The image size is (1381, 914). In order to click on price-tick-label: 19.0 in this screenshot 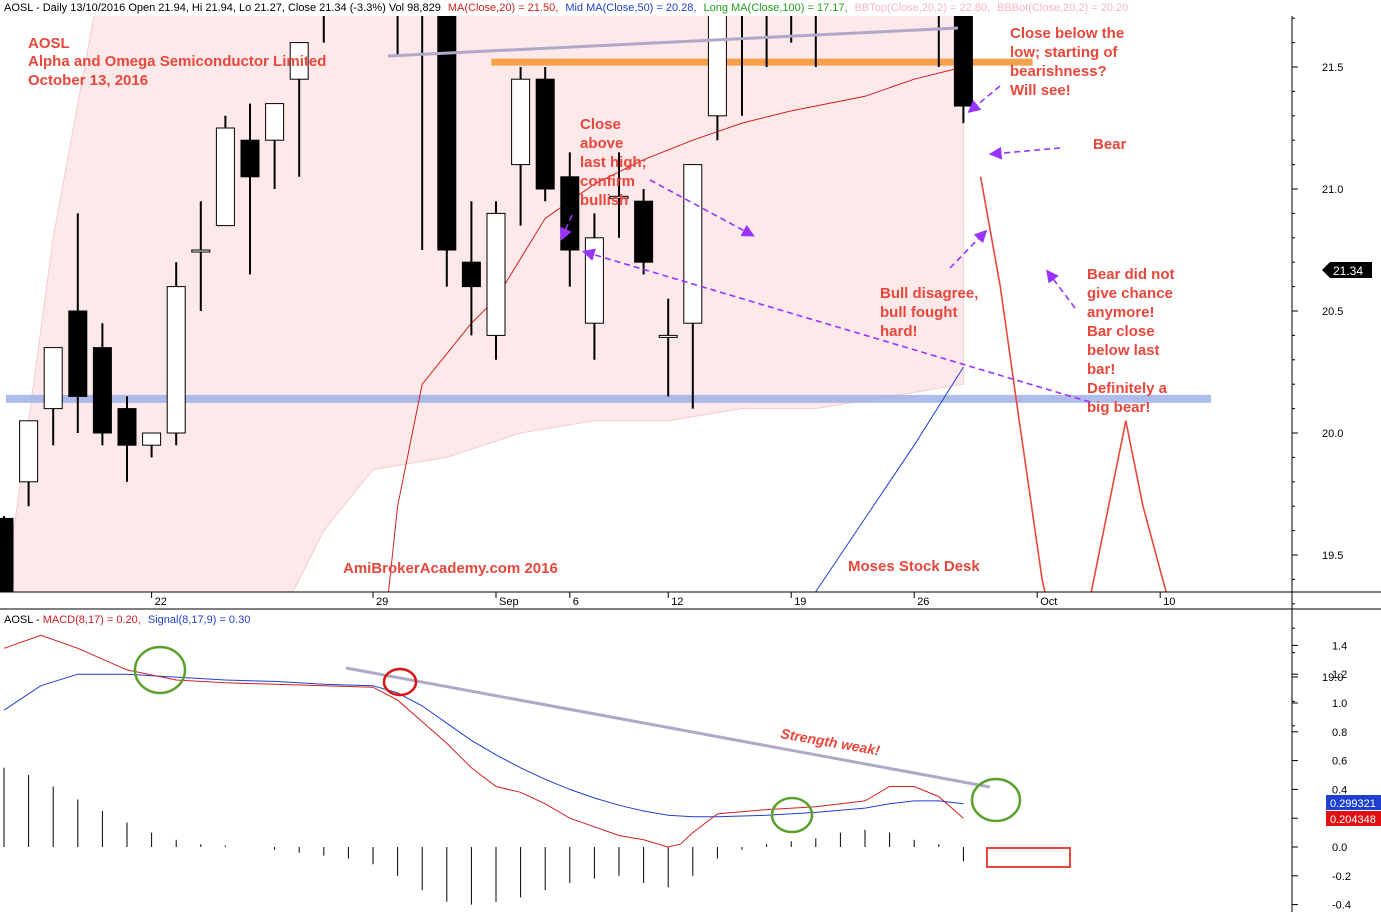, I will do `click(1332, 678)`.